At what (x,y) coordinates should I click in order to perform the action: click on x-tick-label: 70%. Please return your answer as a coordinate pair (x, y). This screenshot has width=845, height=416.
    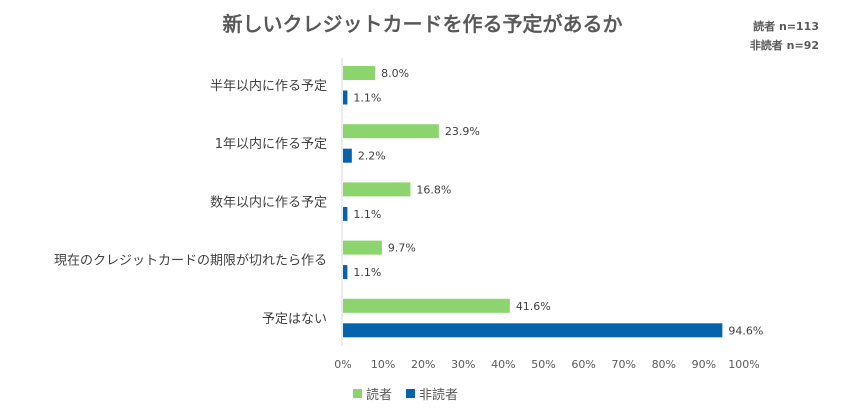
    Looking at the image, I should click on (623, 364).